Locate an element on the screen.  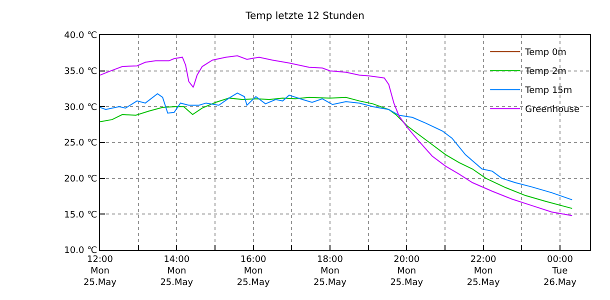
chart-title: Temp letzte 12 Stunden is located at coordinates (304, 16).